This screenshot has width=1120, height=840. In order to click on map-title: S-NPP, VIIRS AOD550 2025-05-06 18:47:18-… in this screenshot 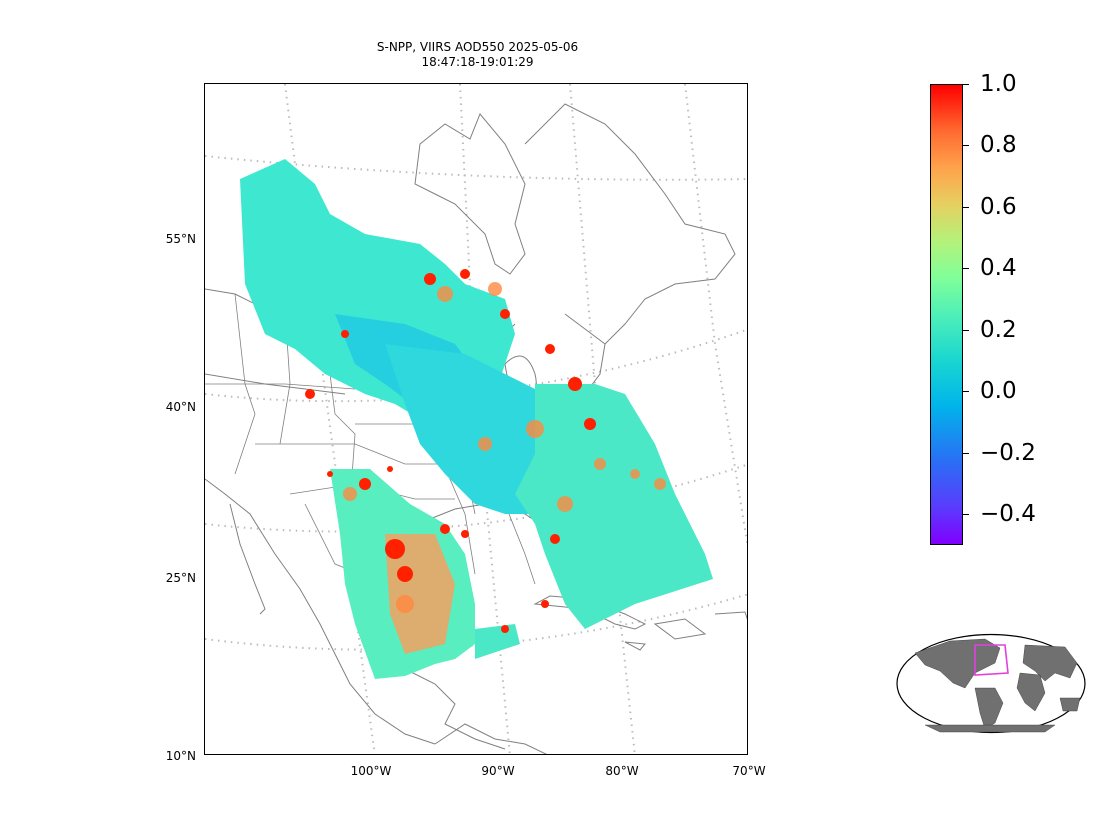, I will do `click(477, 55)`.